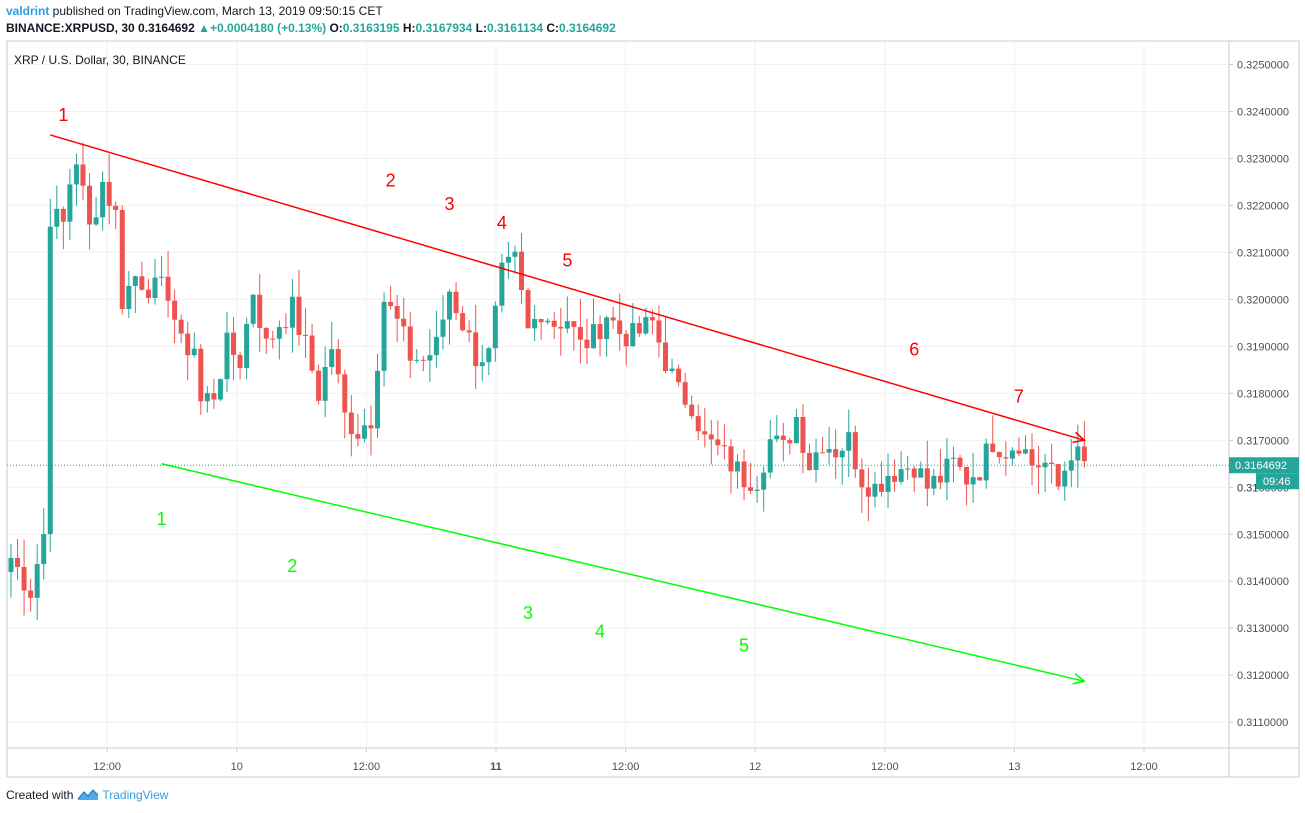 The height and width of the screenshot is (813, 1305). I want to click on open-label: O:, so click(336, 28).